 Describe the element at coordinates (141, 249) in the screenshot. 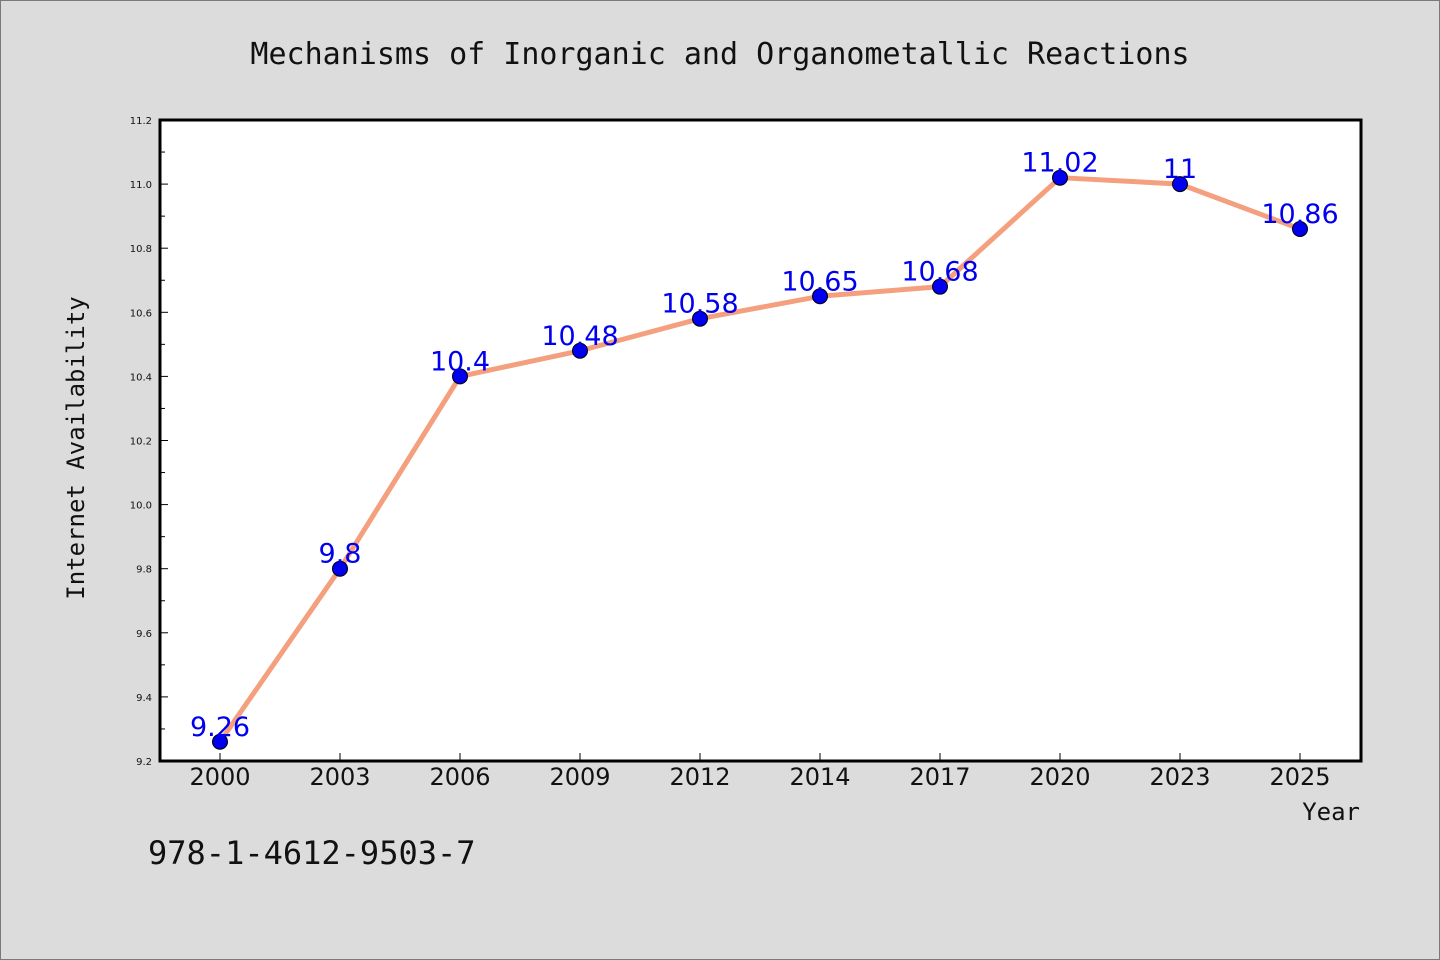

I see `y-tick-label: 10.8` at that location.